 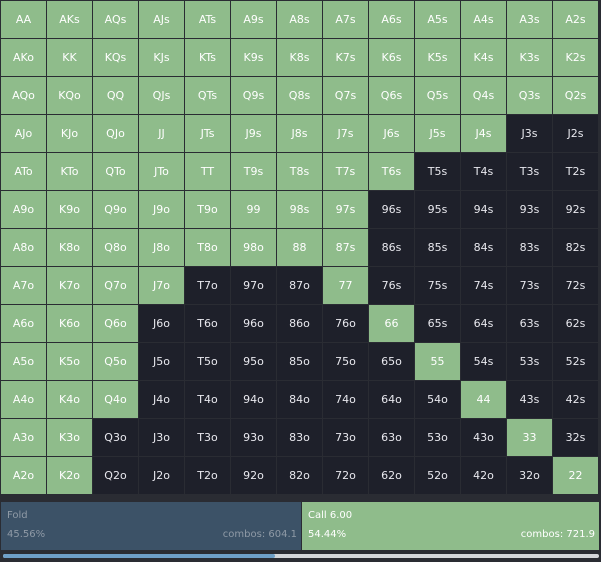 I want to click on hand-cell: KQs, so click(x=115, y=57).